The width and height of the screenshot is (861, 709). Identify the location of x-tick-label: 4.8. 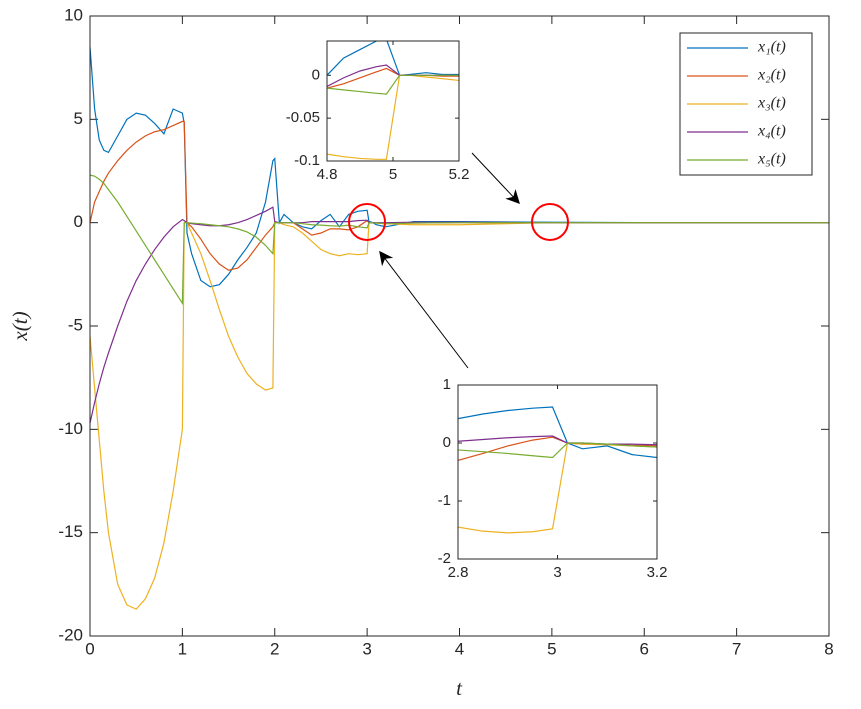
(327, 174).